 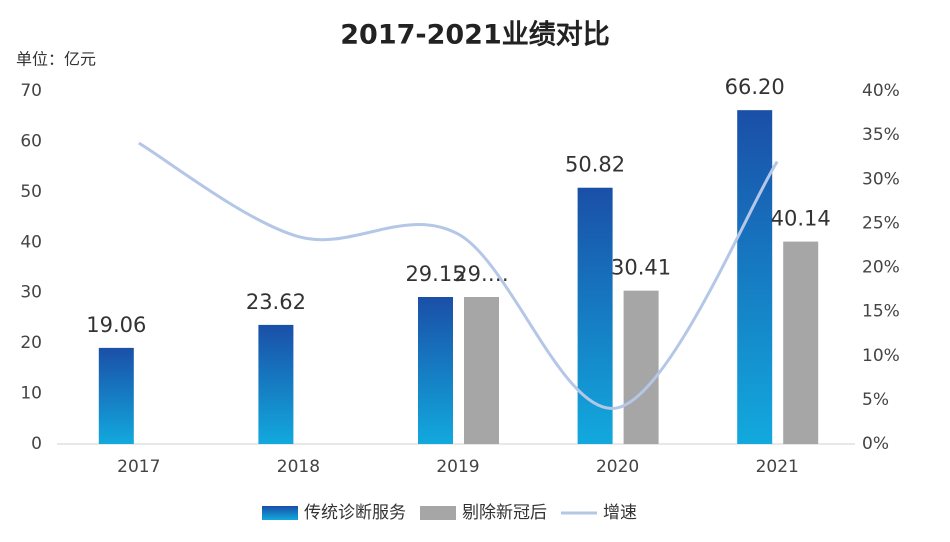 I want to click on y2-tick-label: 40%, so click(x=881, y=91).